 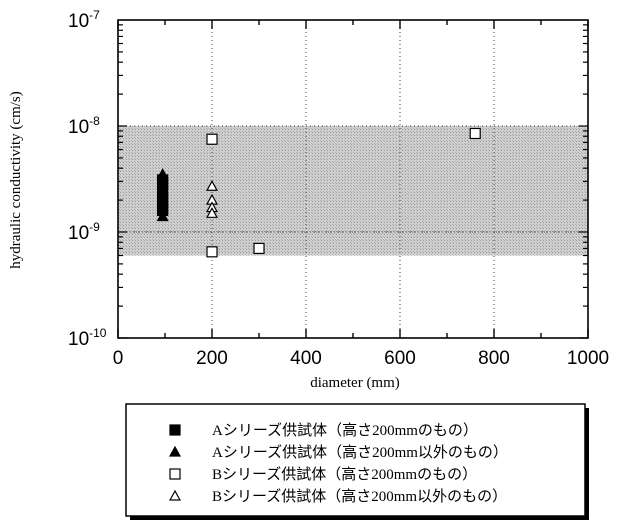 What do you see at coordinates (361, 358) in the screenshot?
I see `x-tick-labels: 0 200 400 600 800 1000` at bounding box center [361, 358].